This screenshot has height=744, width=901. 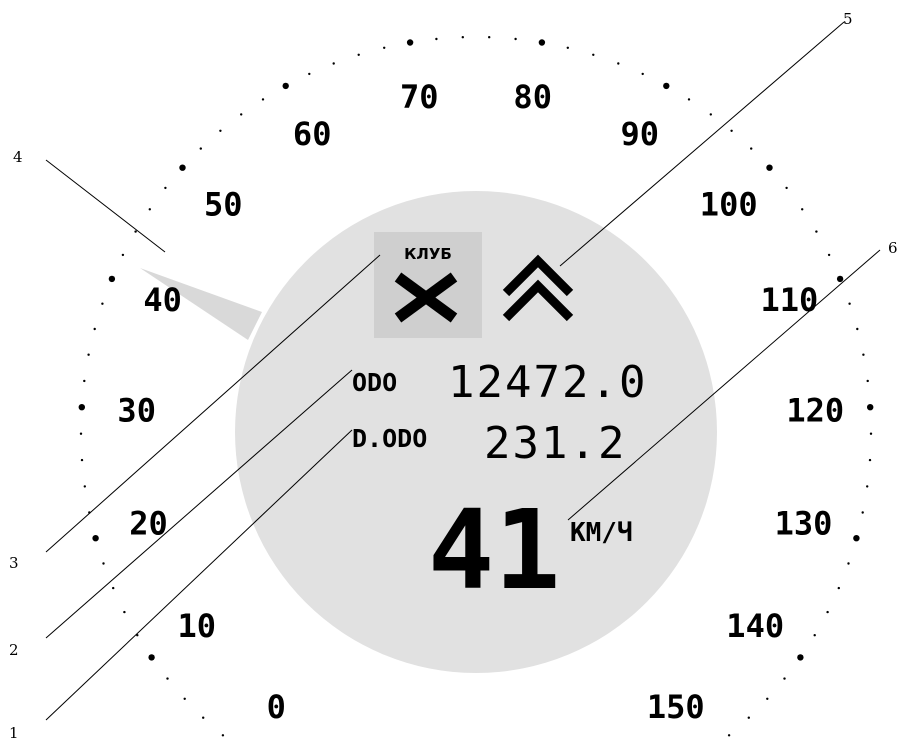 What do you see at coordinates (197, 626) in the screenshot?
I see `scale-label: 10` at bounding box center [197, 626].